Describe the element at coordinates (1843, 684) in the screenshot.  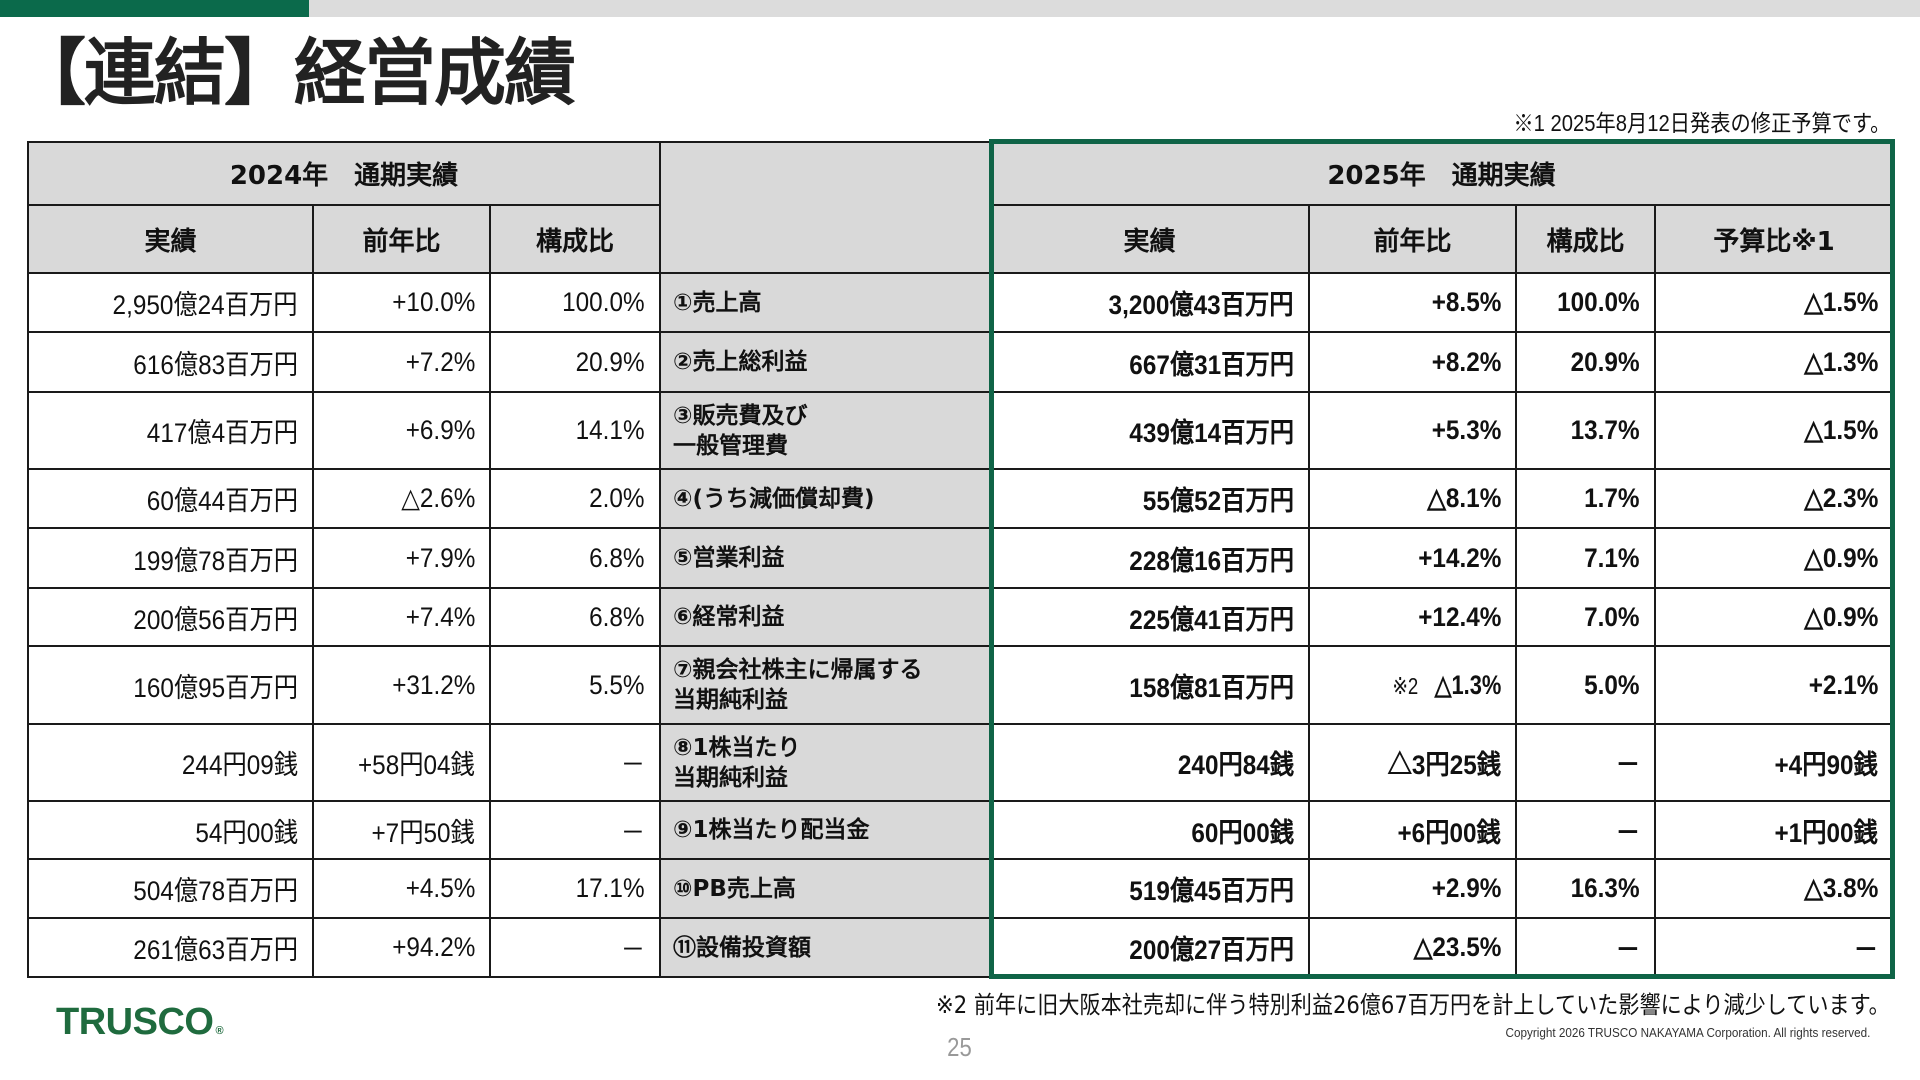
I see `cell-text: +2.1%` at that location.